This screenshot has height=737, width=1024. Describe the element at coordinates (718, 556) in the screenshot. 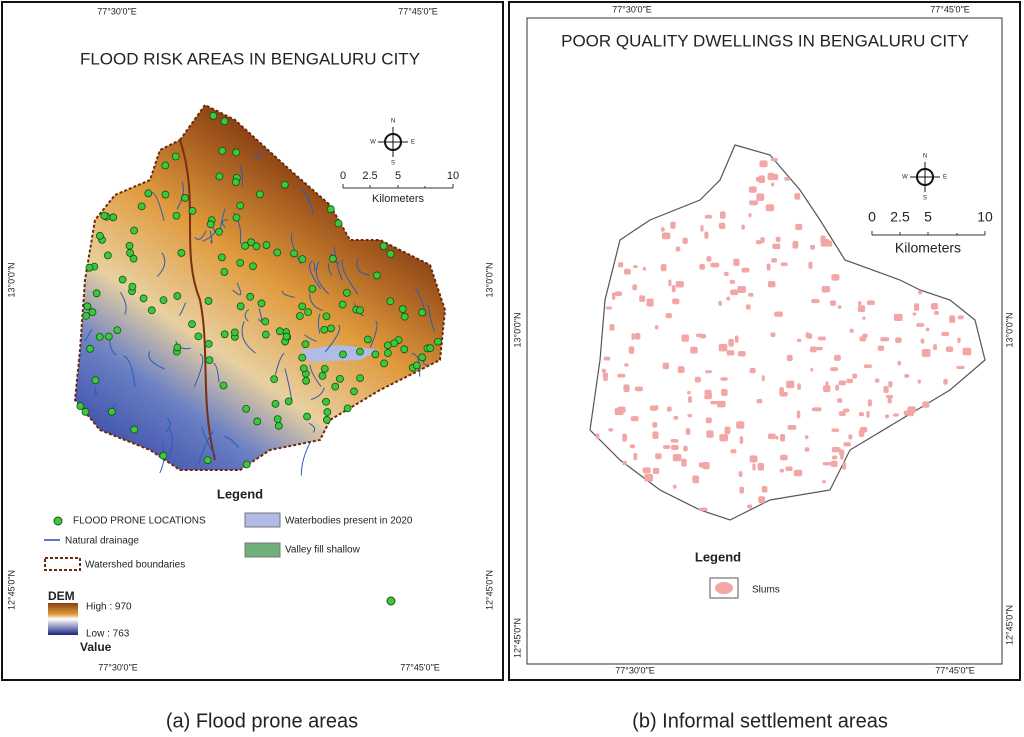

I see `legend-title: Legend` at that location.